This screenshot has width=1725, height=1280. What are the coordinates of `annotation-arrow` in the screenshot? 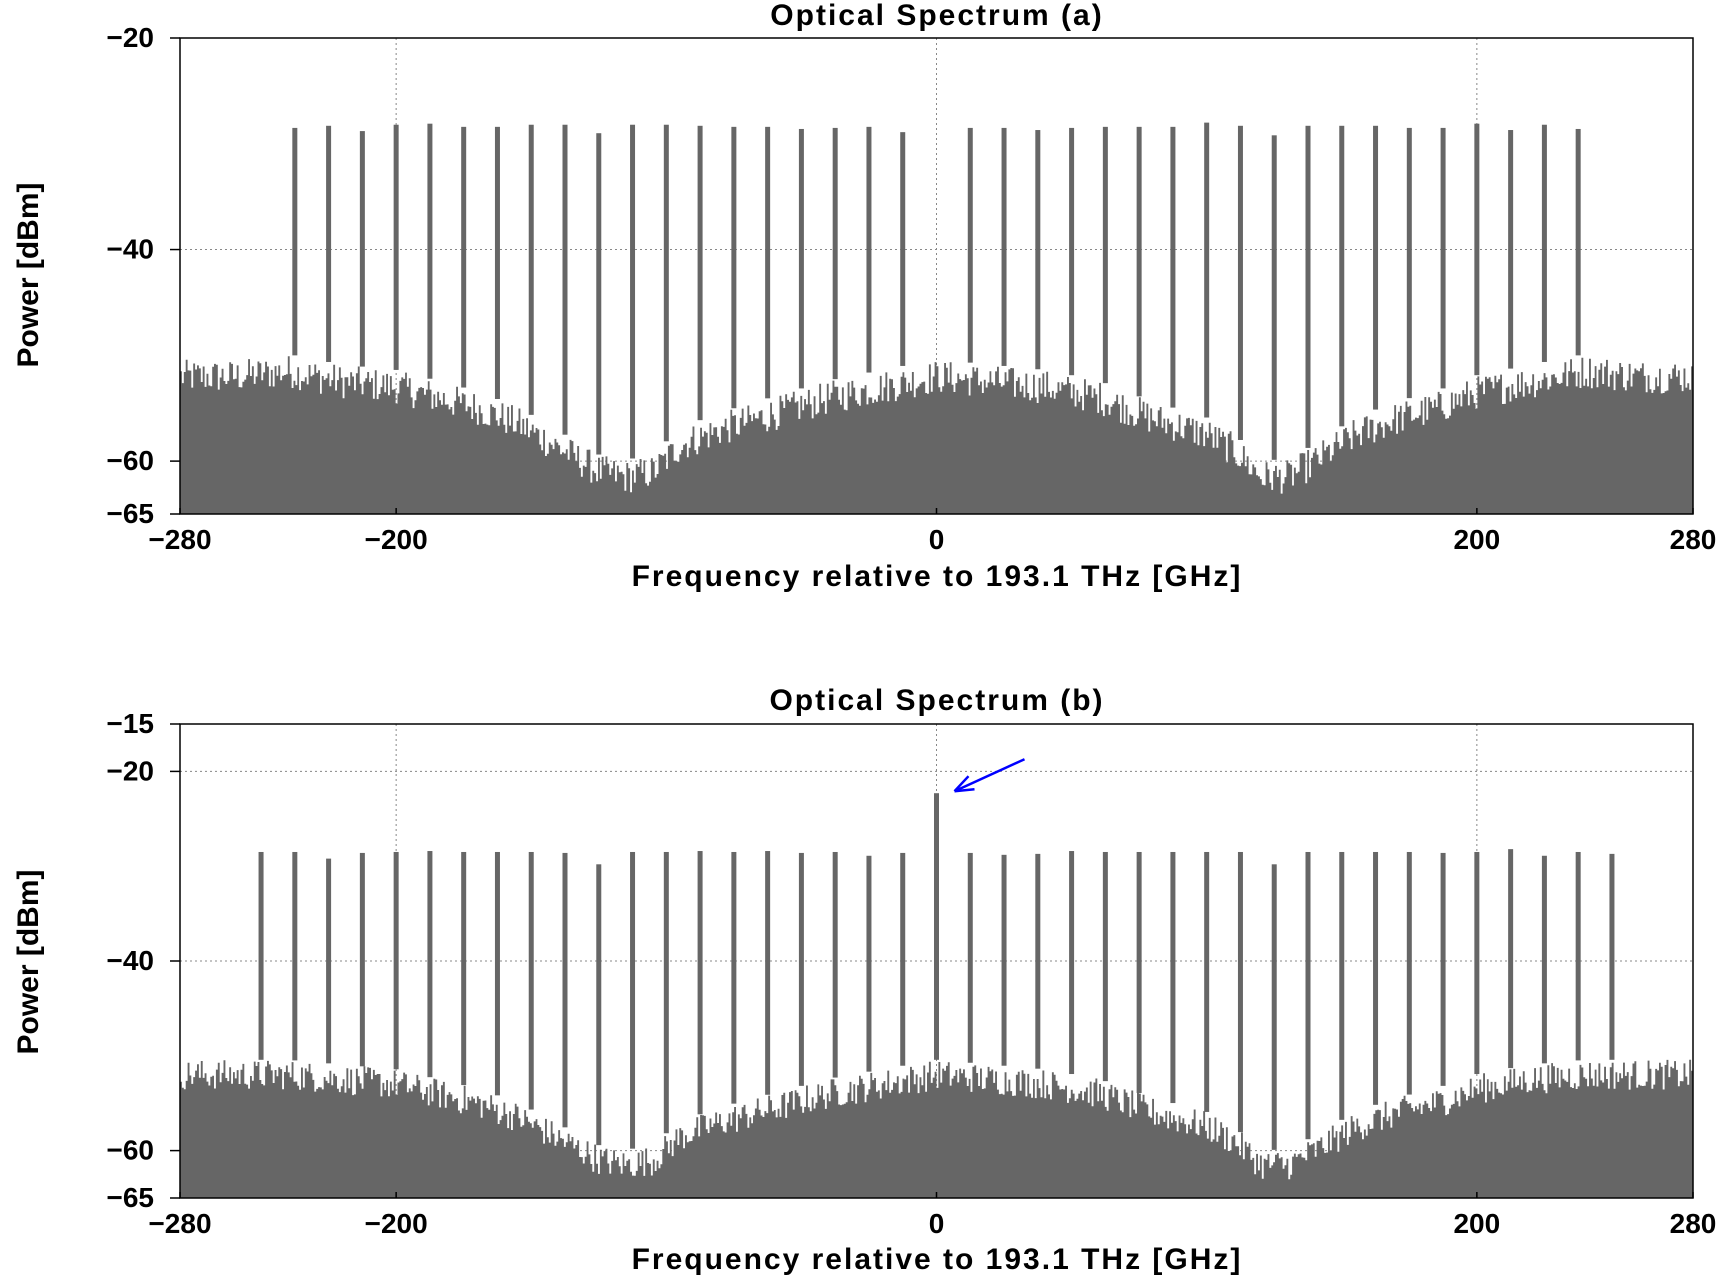 It's located at (989, 775).